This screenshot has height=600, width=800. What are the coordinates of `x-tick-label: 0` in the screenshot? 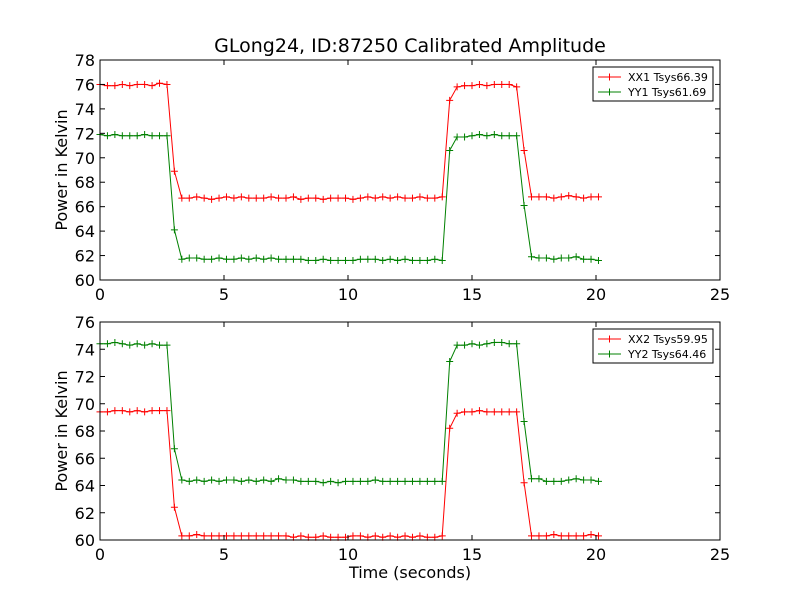 It's located at (100, 294).